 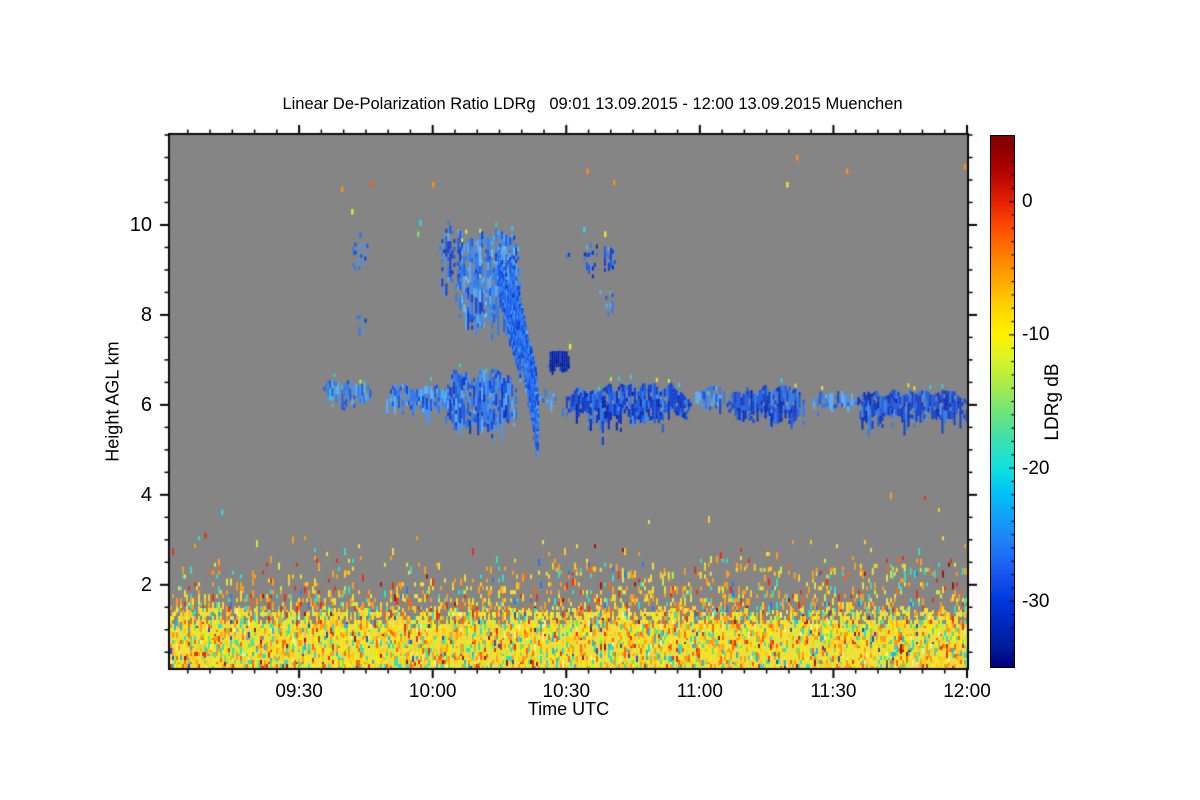 I want to click on x-tick-label: 11:00, so click(x=699, y=691).